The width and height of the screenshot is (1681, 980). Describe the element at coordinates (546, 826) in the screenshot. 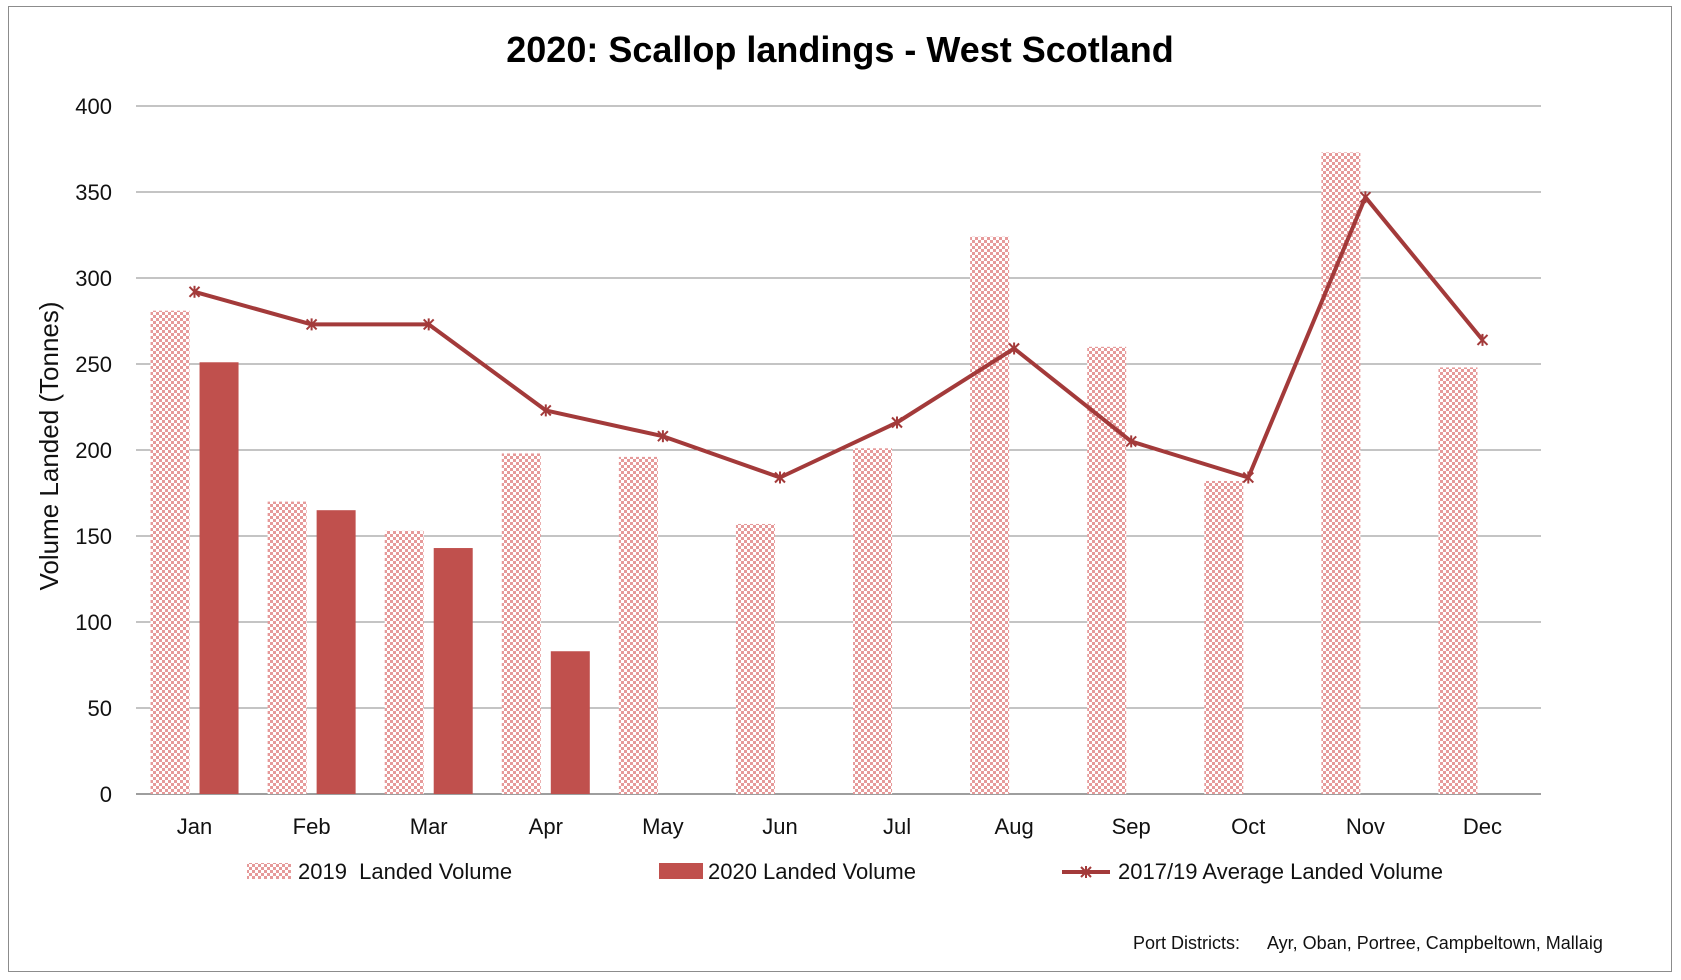

I see `x-tick-label-apr: Apr` at that location.